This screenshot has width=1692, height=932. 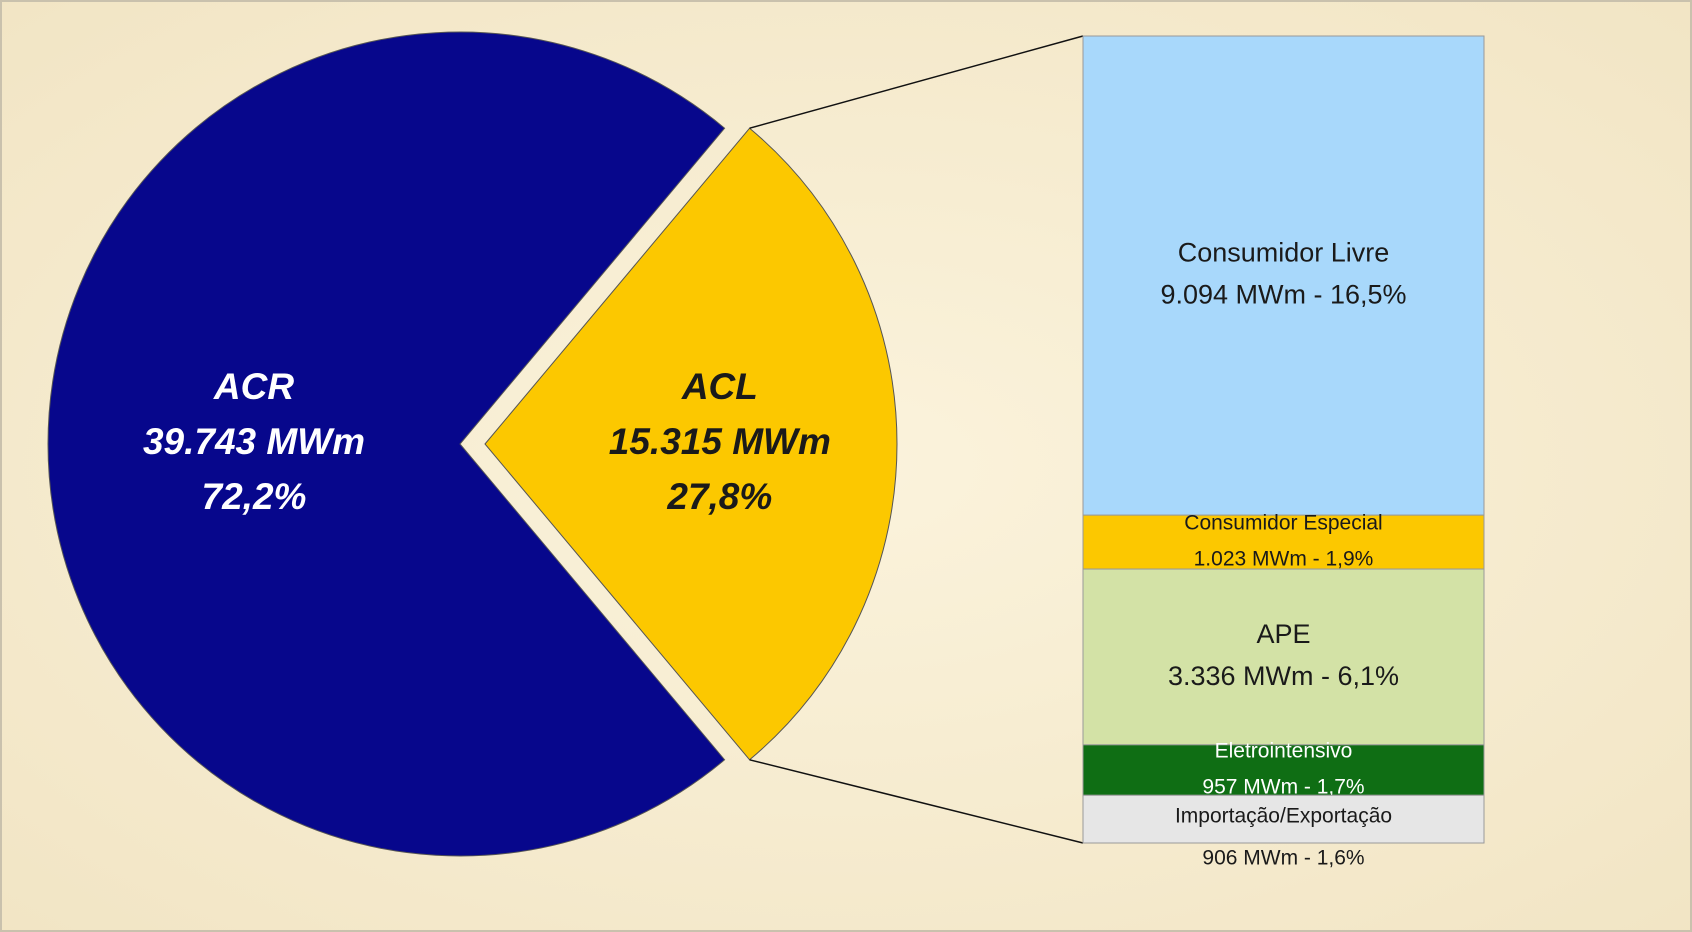 What do you see at coordinates (254, 441) in the screenshot?
I see `slice-amount: 39.743 MWm` at bounding box center [254, 441].